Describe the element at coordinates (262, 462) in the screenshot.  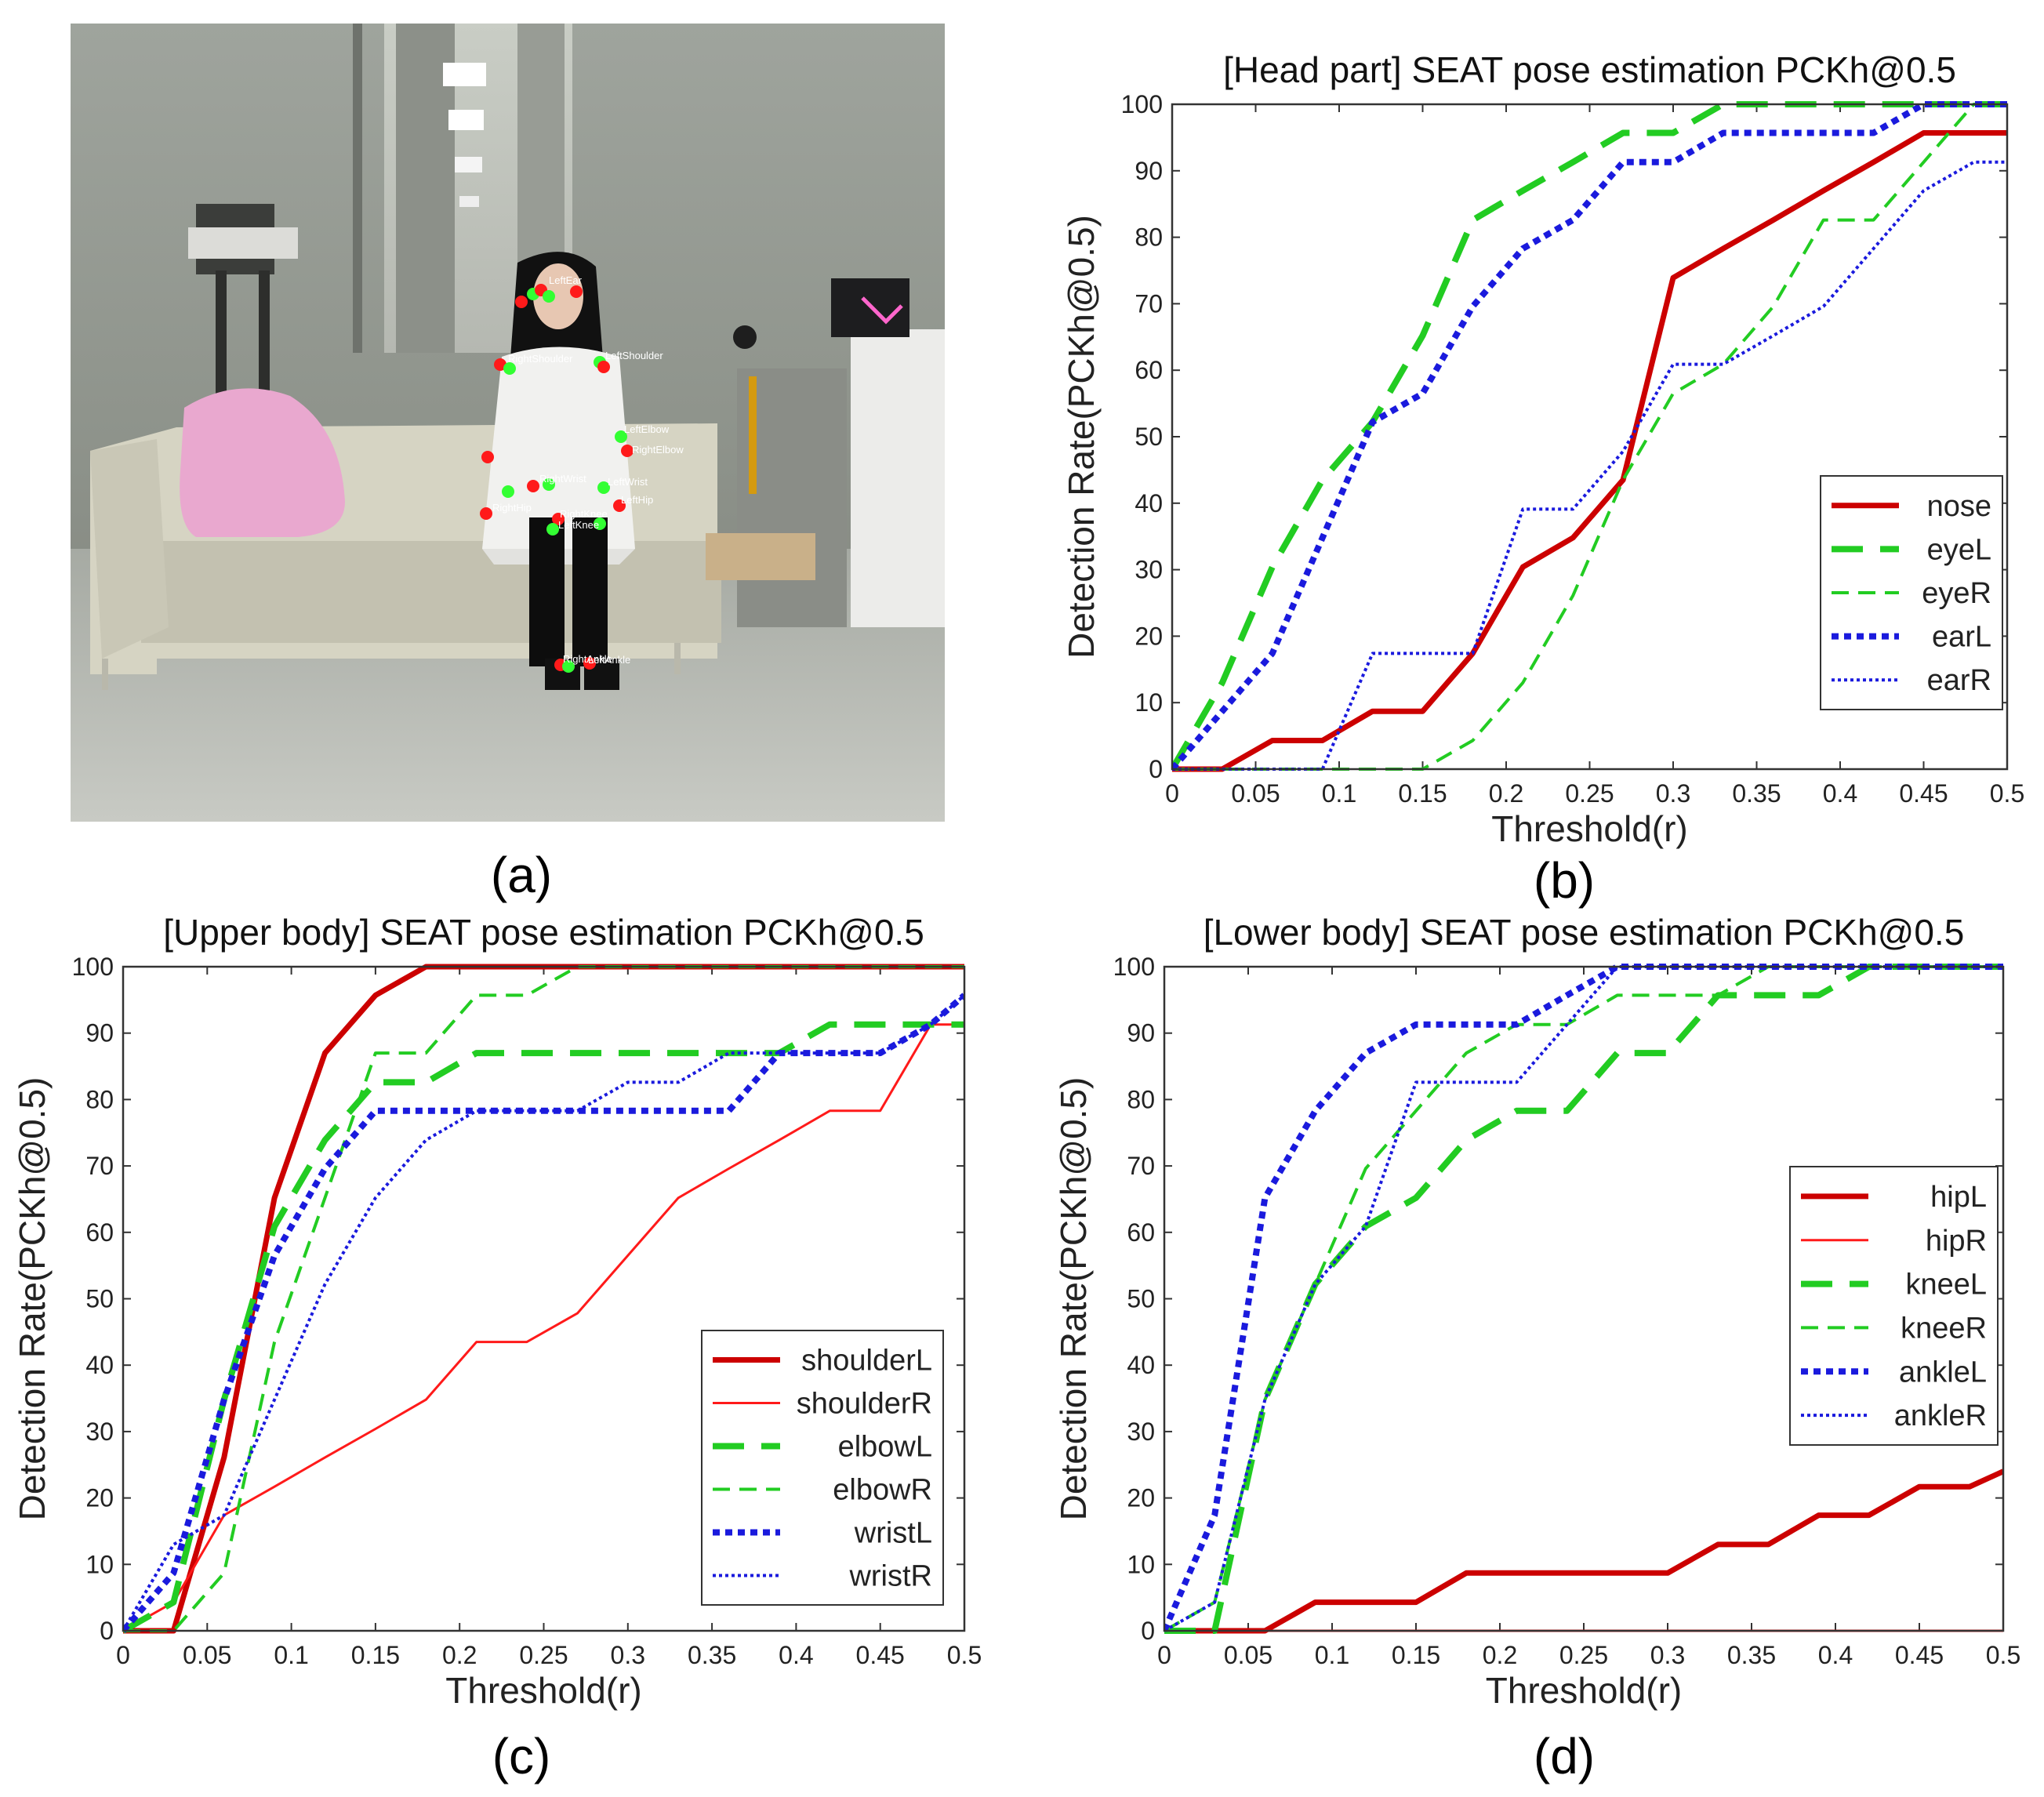
I see `photo-pink-cushion` at that location.